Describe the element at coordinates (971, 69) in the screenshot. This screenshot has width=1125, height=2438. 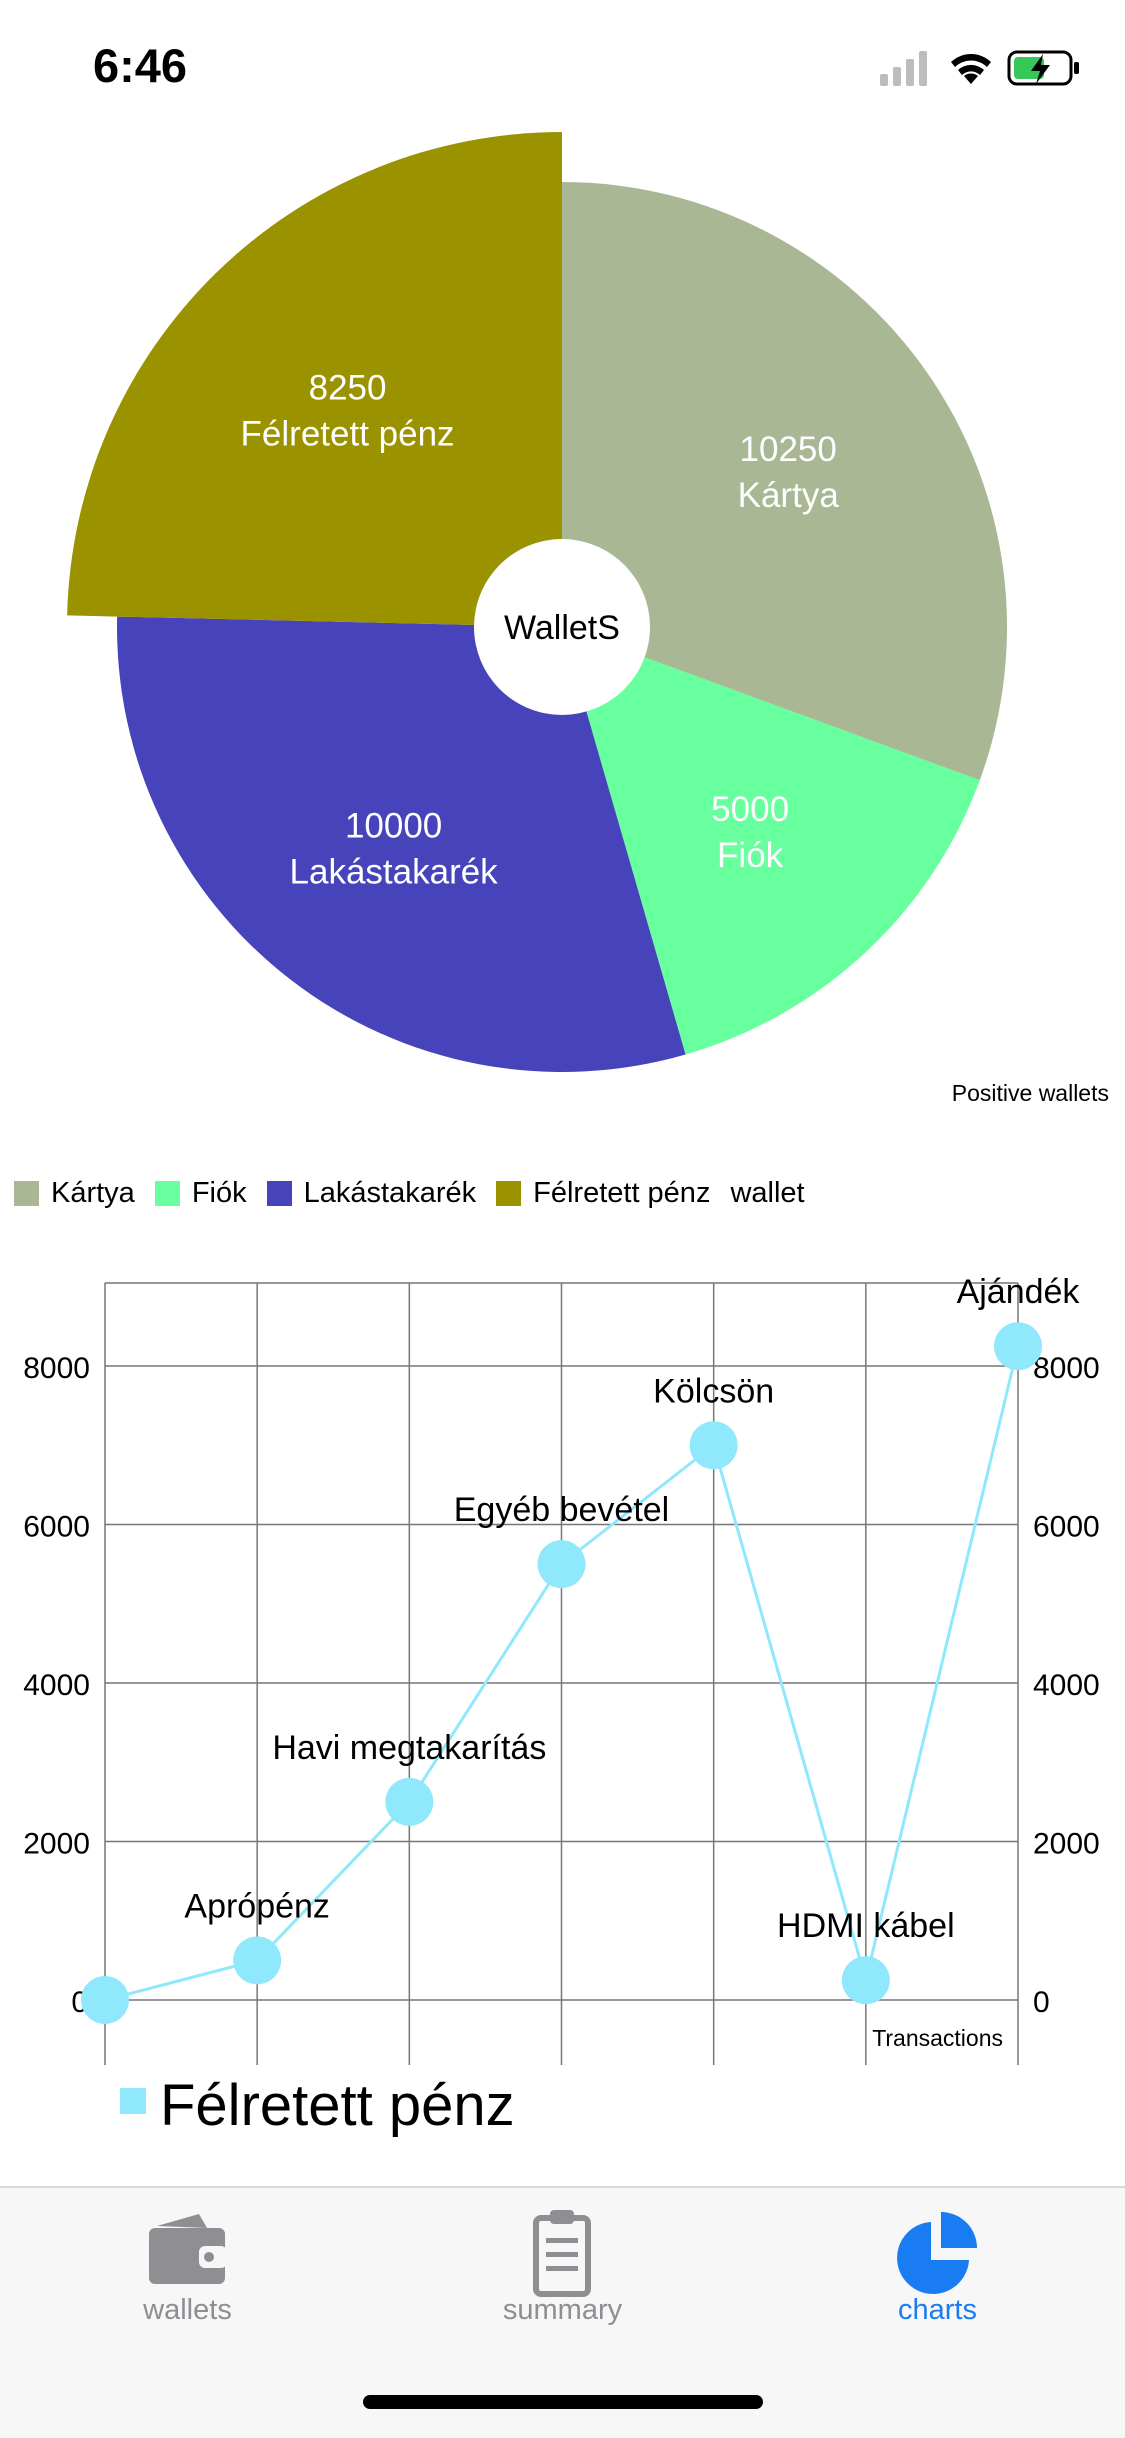
I see `wifi-icon` at that location.